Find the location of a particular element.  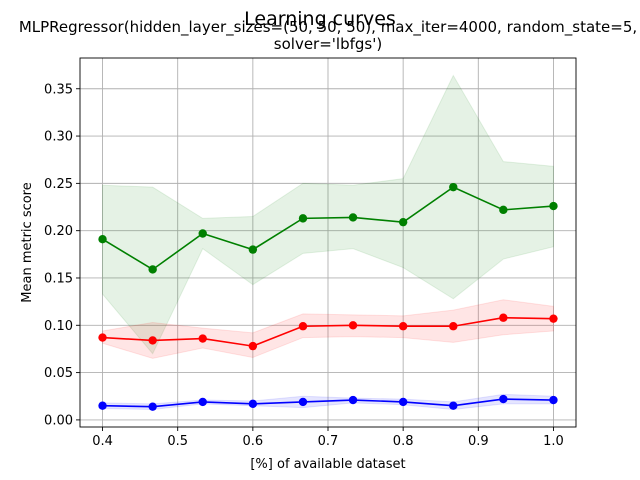

x-tick-label: 0.9 is located at coordinates (478, 441).